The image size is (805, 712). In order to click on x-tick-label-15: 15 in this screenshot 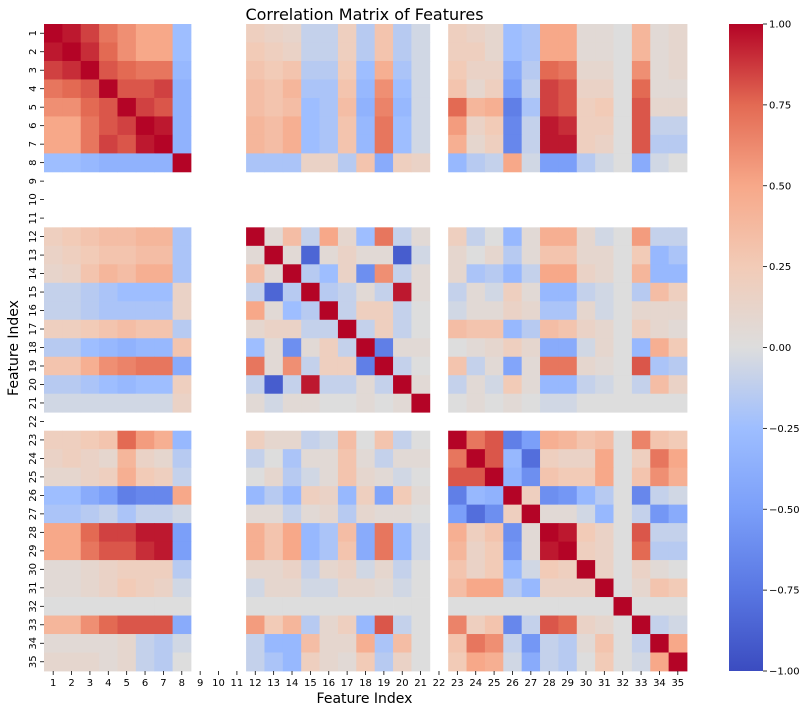, I will do `click(310, 683)`.